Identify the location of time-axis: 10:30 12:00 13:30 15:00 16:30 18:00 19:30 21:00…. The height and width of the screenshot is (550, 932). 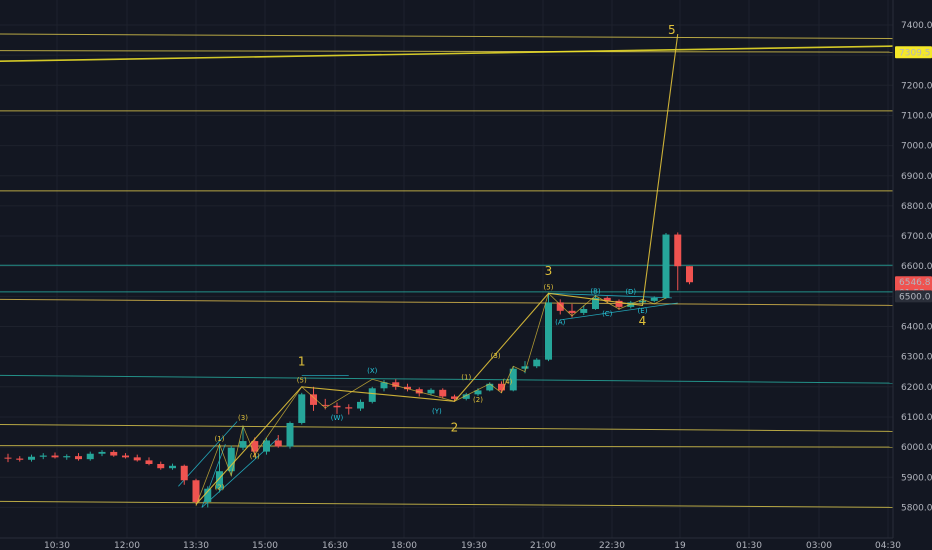
(472, 545).